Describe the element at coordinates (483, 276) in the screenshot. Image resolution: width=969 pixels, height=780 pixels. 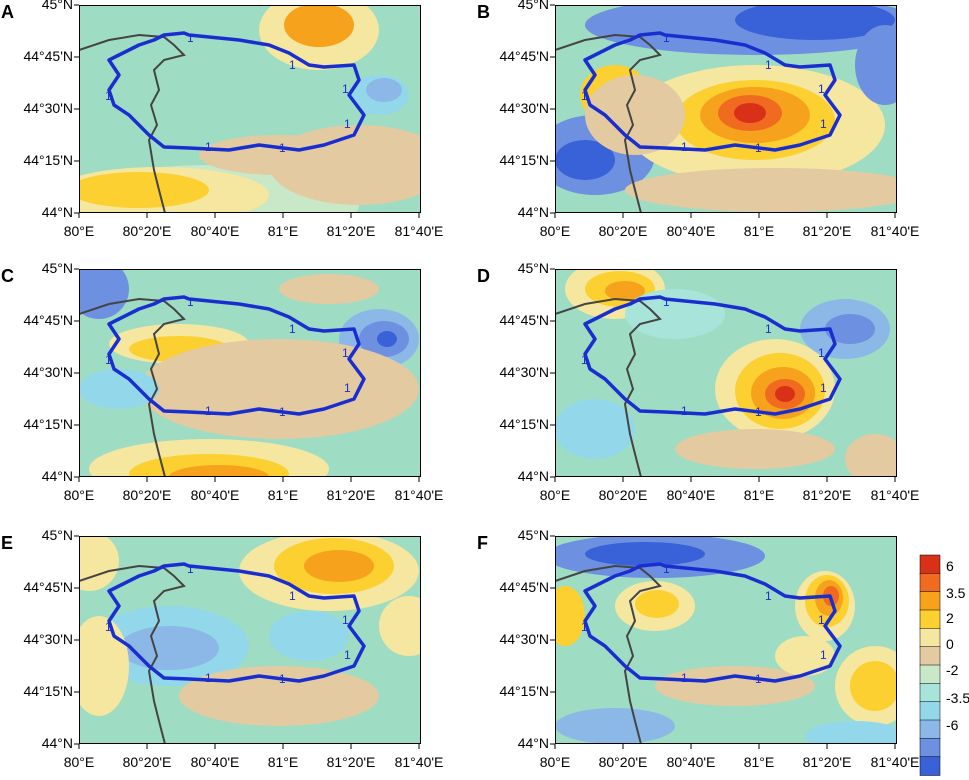
I see `panel-letter-d: D` at that location.